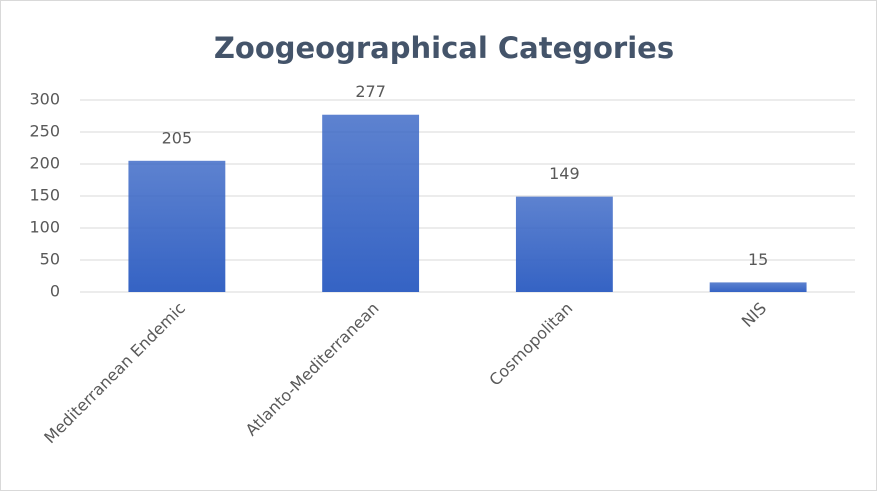  What do you see at coordinates (177, 137) in the screenshot?
I see `data-label: 205` at bounding box center [177, 137].